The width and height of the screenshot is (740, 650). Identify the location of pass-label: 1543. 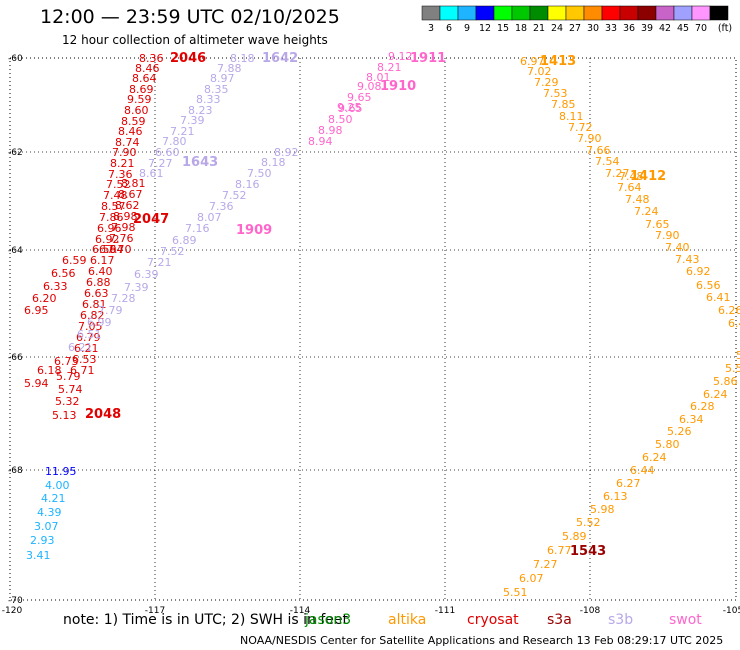
(588, 551).